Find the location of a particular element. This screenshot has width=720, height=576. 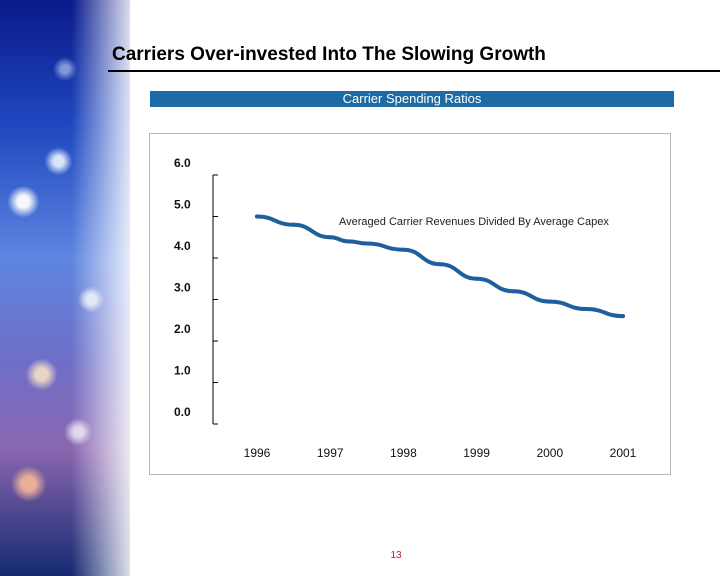

y-tick-label: 0.0 is located at coordinates (182, 412).